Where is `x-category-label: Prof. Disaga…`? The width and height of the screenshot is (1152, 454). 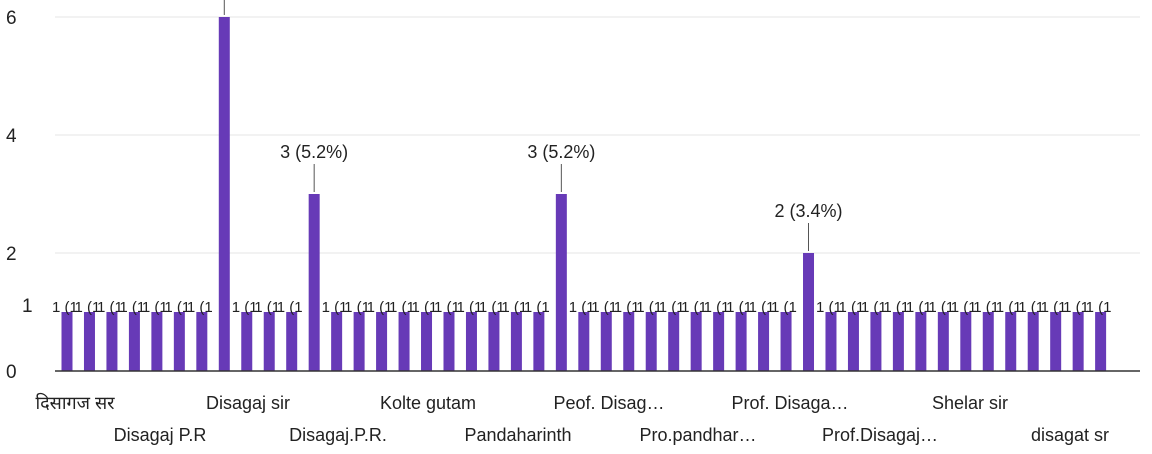 x-category-label: Prof. Disaga… is located at coordinates (789, 403).